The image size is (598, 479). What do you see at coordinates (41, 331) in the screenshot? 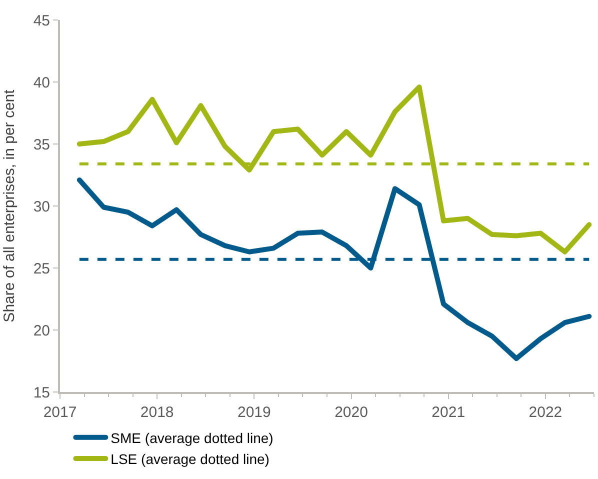
I see `y-tick-label: 20` at bounding box center [41, 331].